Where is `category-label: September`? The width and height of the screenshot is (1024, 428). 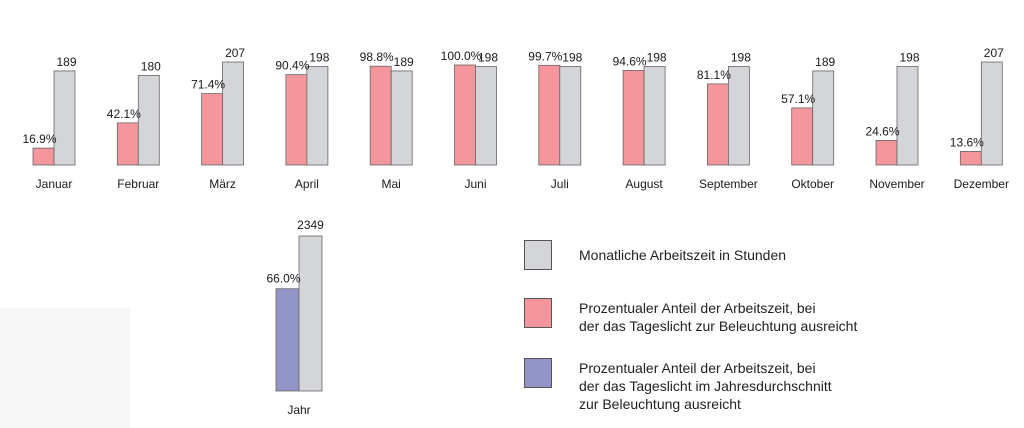 category-label: September is located at coordinates (728, 184).